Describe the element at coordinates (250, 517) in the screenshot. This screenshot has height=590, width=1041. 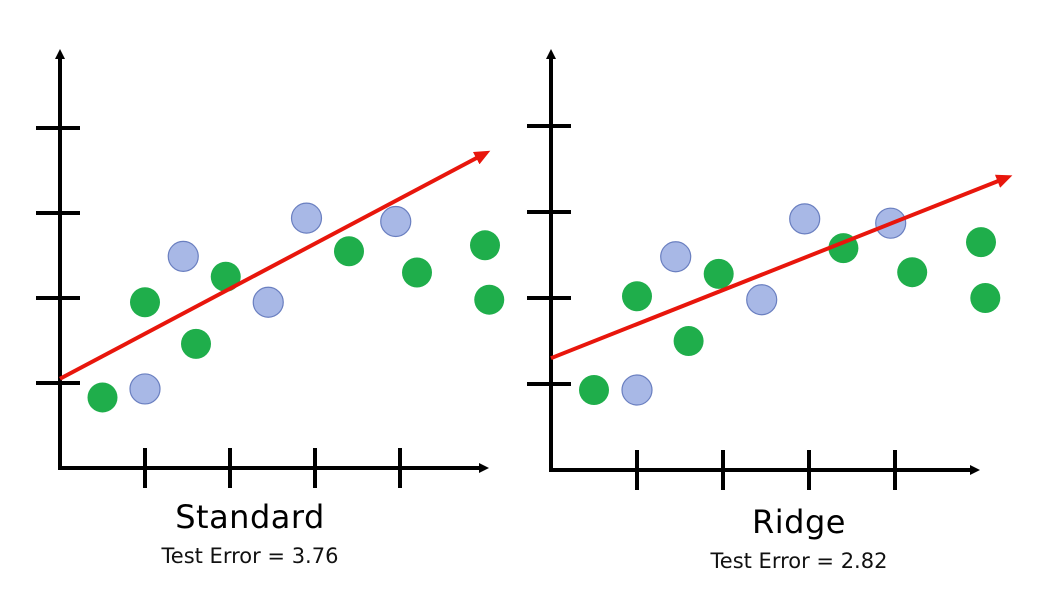
I see `chart-title-standard: Standard` at that location.